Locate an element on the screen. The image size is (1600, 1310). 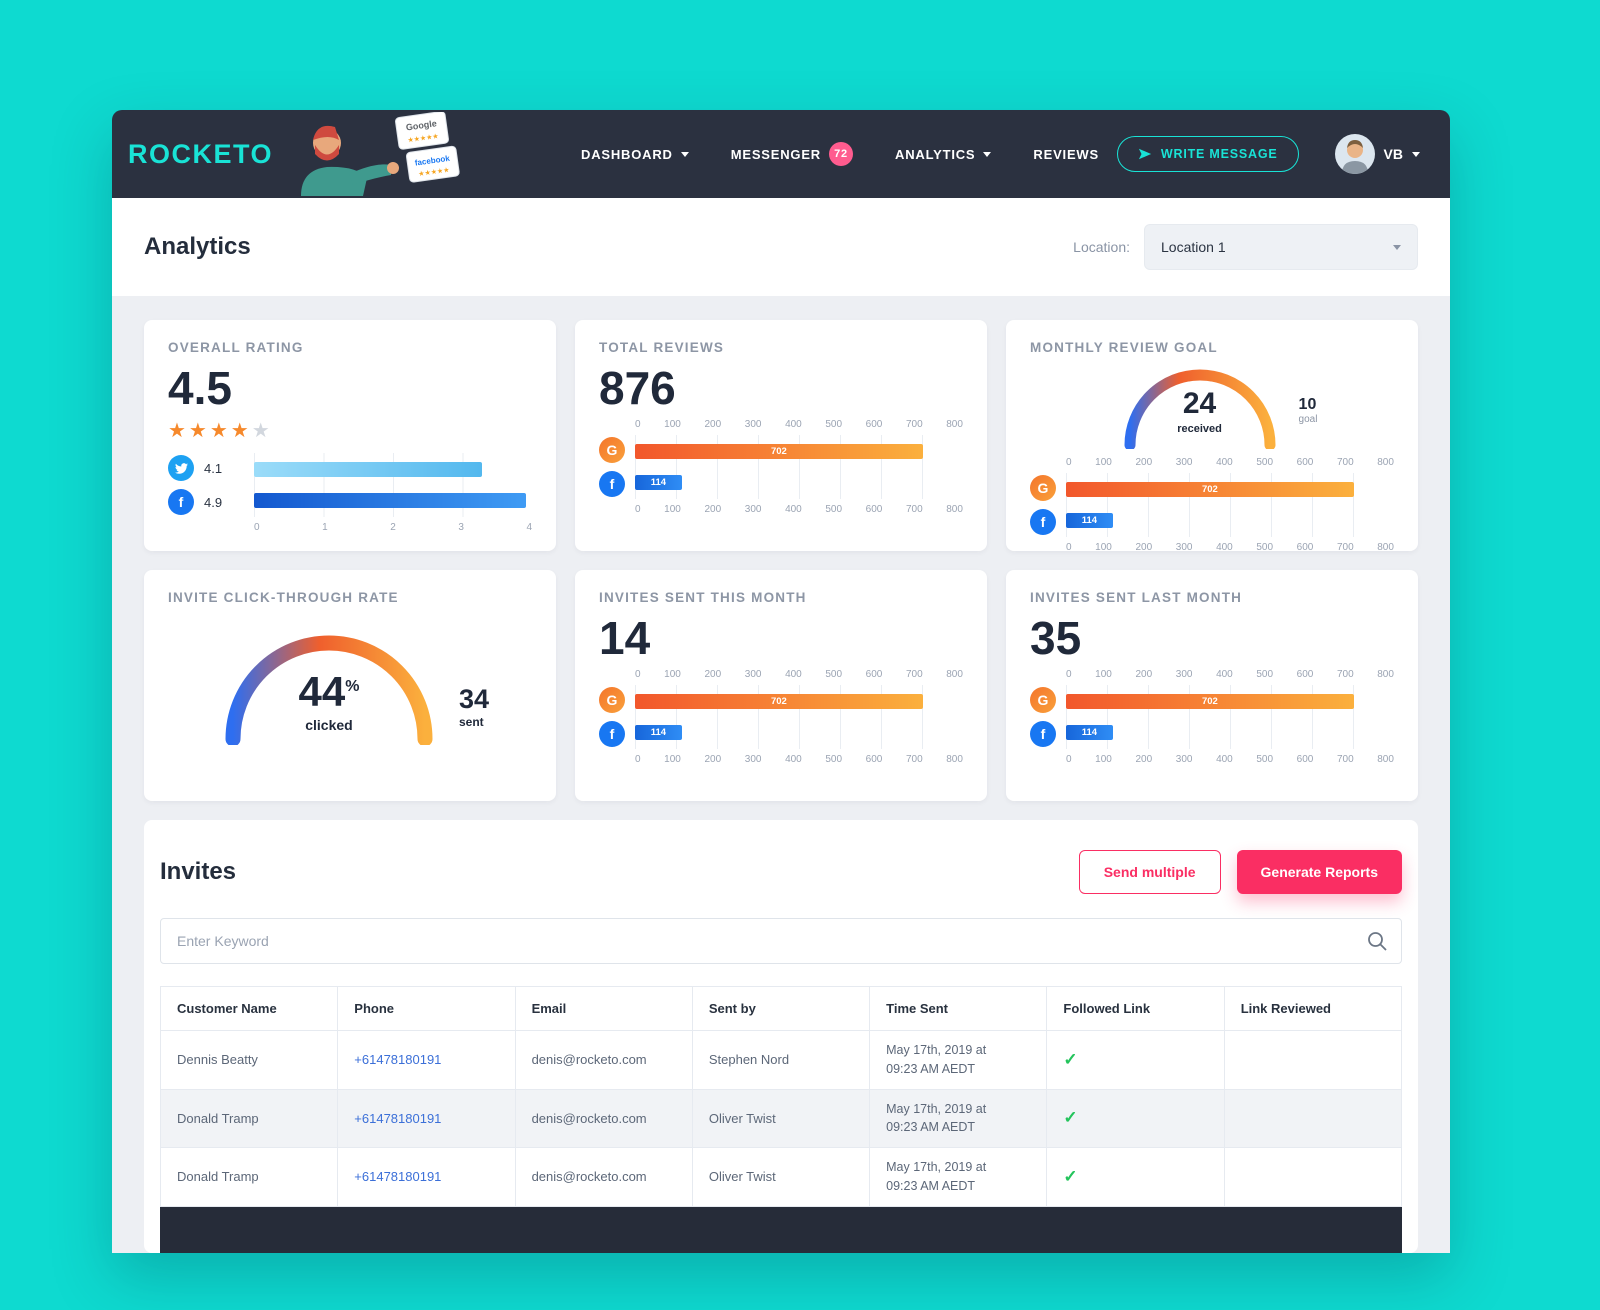
overall-rating-value: 4.5 is located at coordinates (200, 388).